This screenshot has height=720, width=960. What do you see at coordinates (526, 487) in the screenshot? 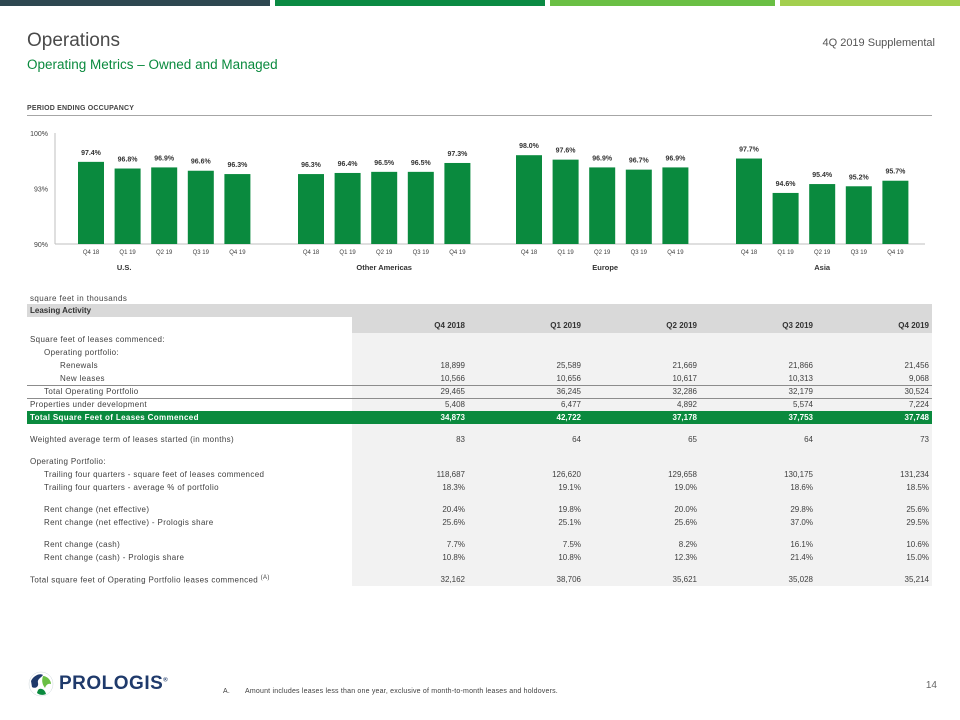
I see `table-cell: 19.1%` at bounding box center [526, 487].